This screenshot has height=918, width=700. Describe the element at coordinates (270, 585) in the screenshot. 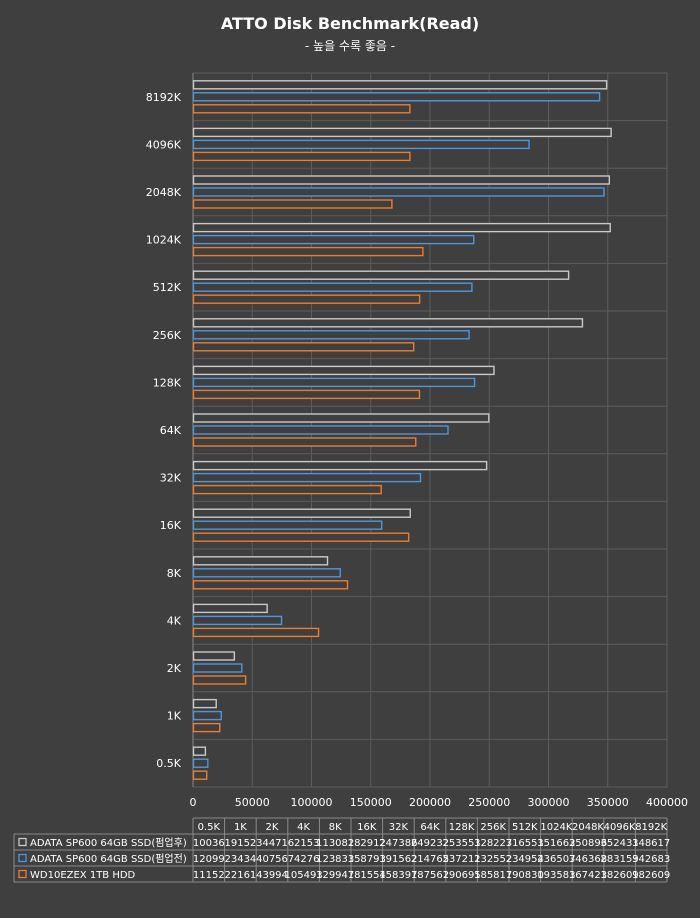

I see `bar-wd10ezex-1tb-hdd-8k` at that location.